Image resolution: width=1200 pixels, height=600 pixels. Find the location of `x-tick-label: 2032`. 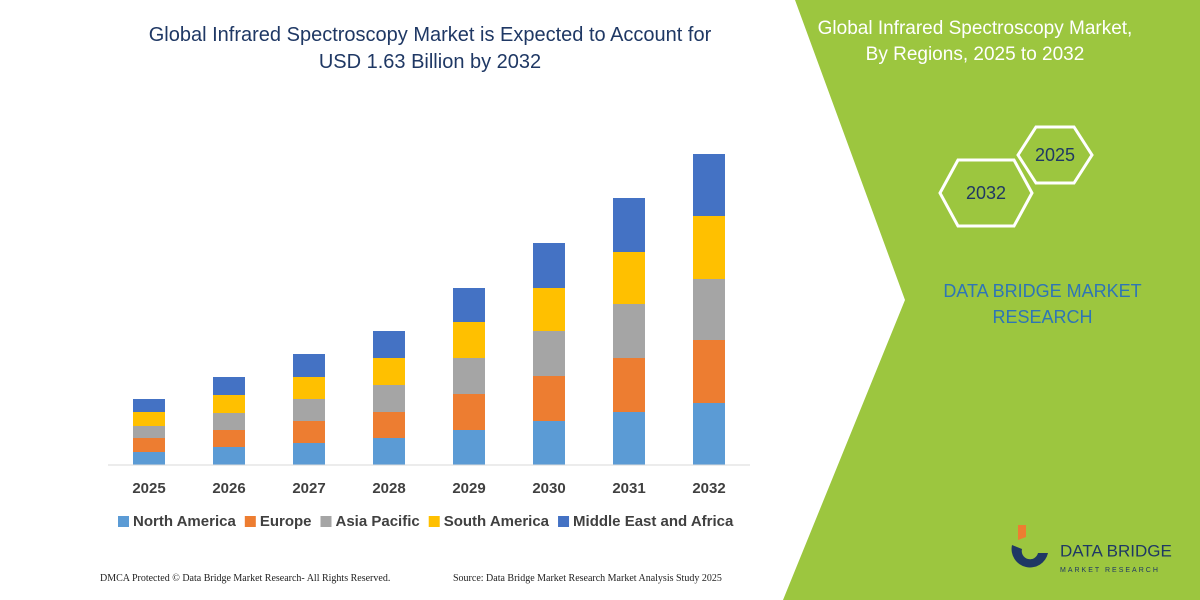

x-tick-label: 2032 is located at coordinates (708, 488).